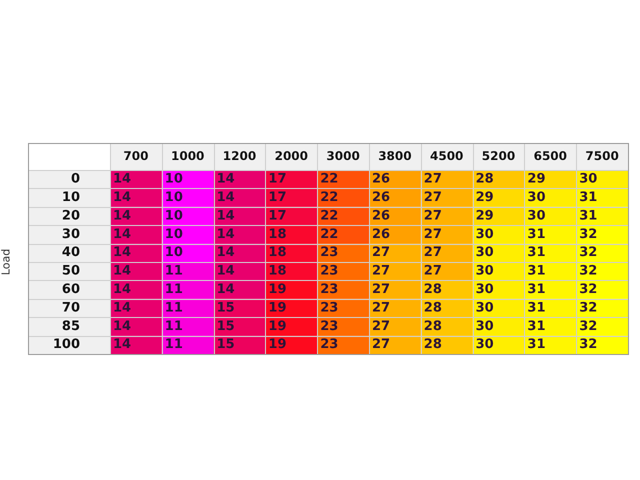 Image resolution: width=640 pixels, height=480 pixels. I want to click on x-tick-label: 4500, so click(447, 155).